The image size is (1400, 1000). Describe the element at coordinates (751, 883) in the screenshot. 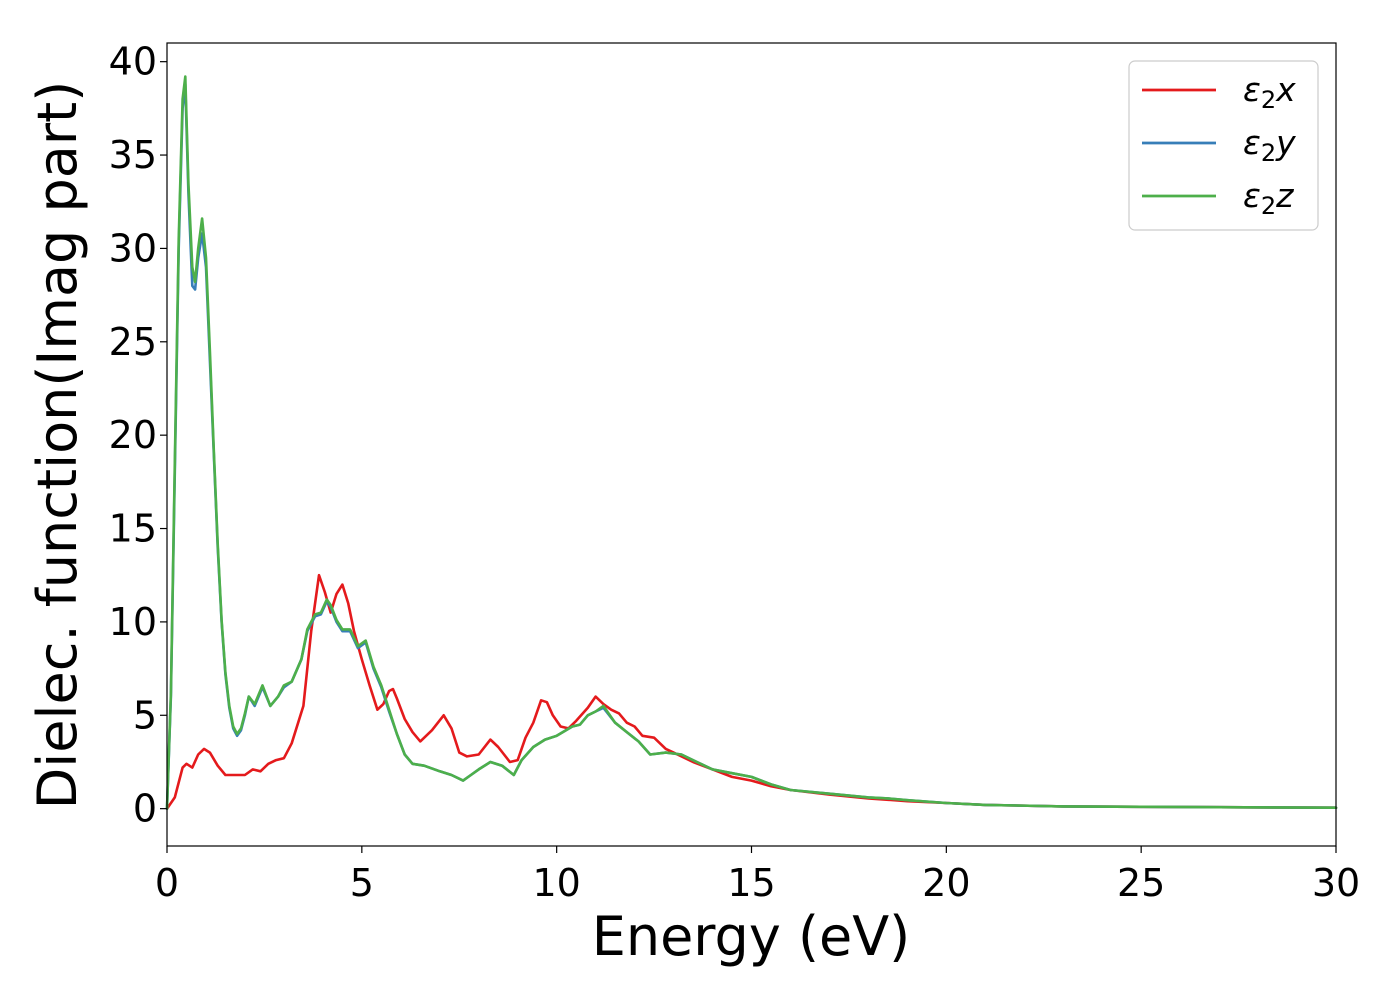

I see `x-tick-label: 15` at that location.